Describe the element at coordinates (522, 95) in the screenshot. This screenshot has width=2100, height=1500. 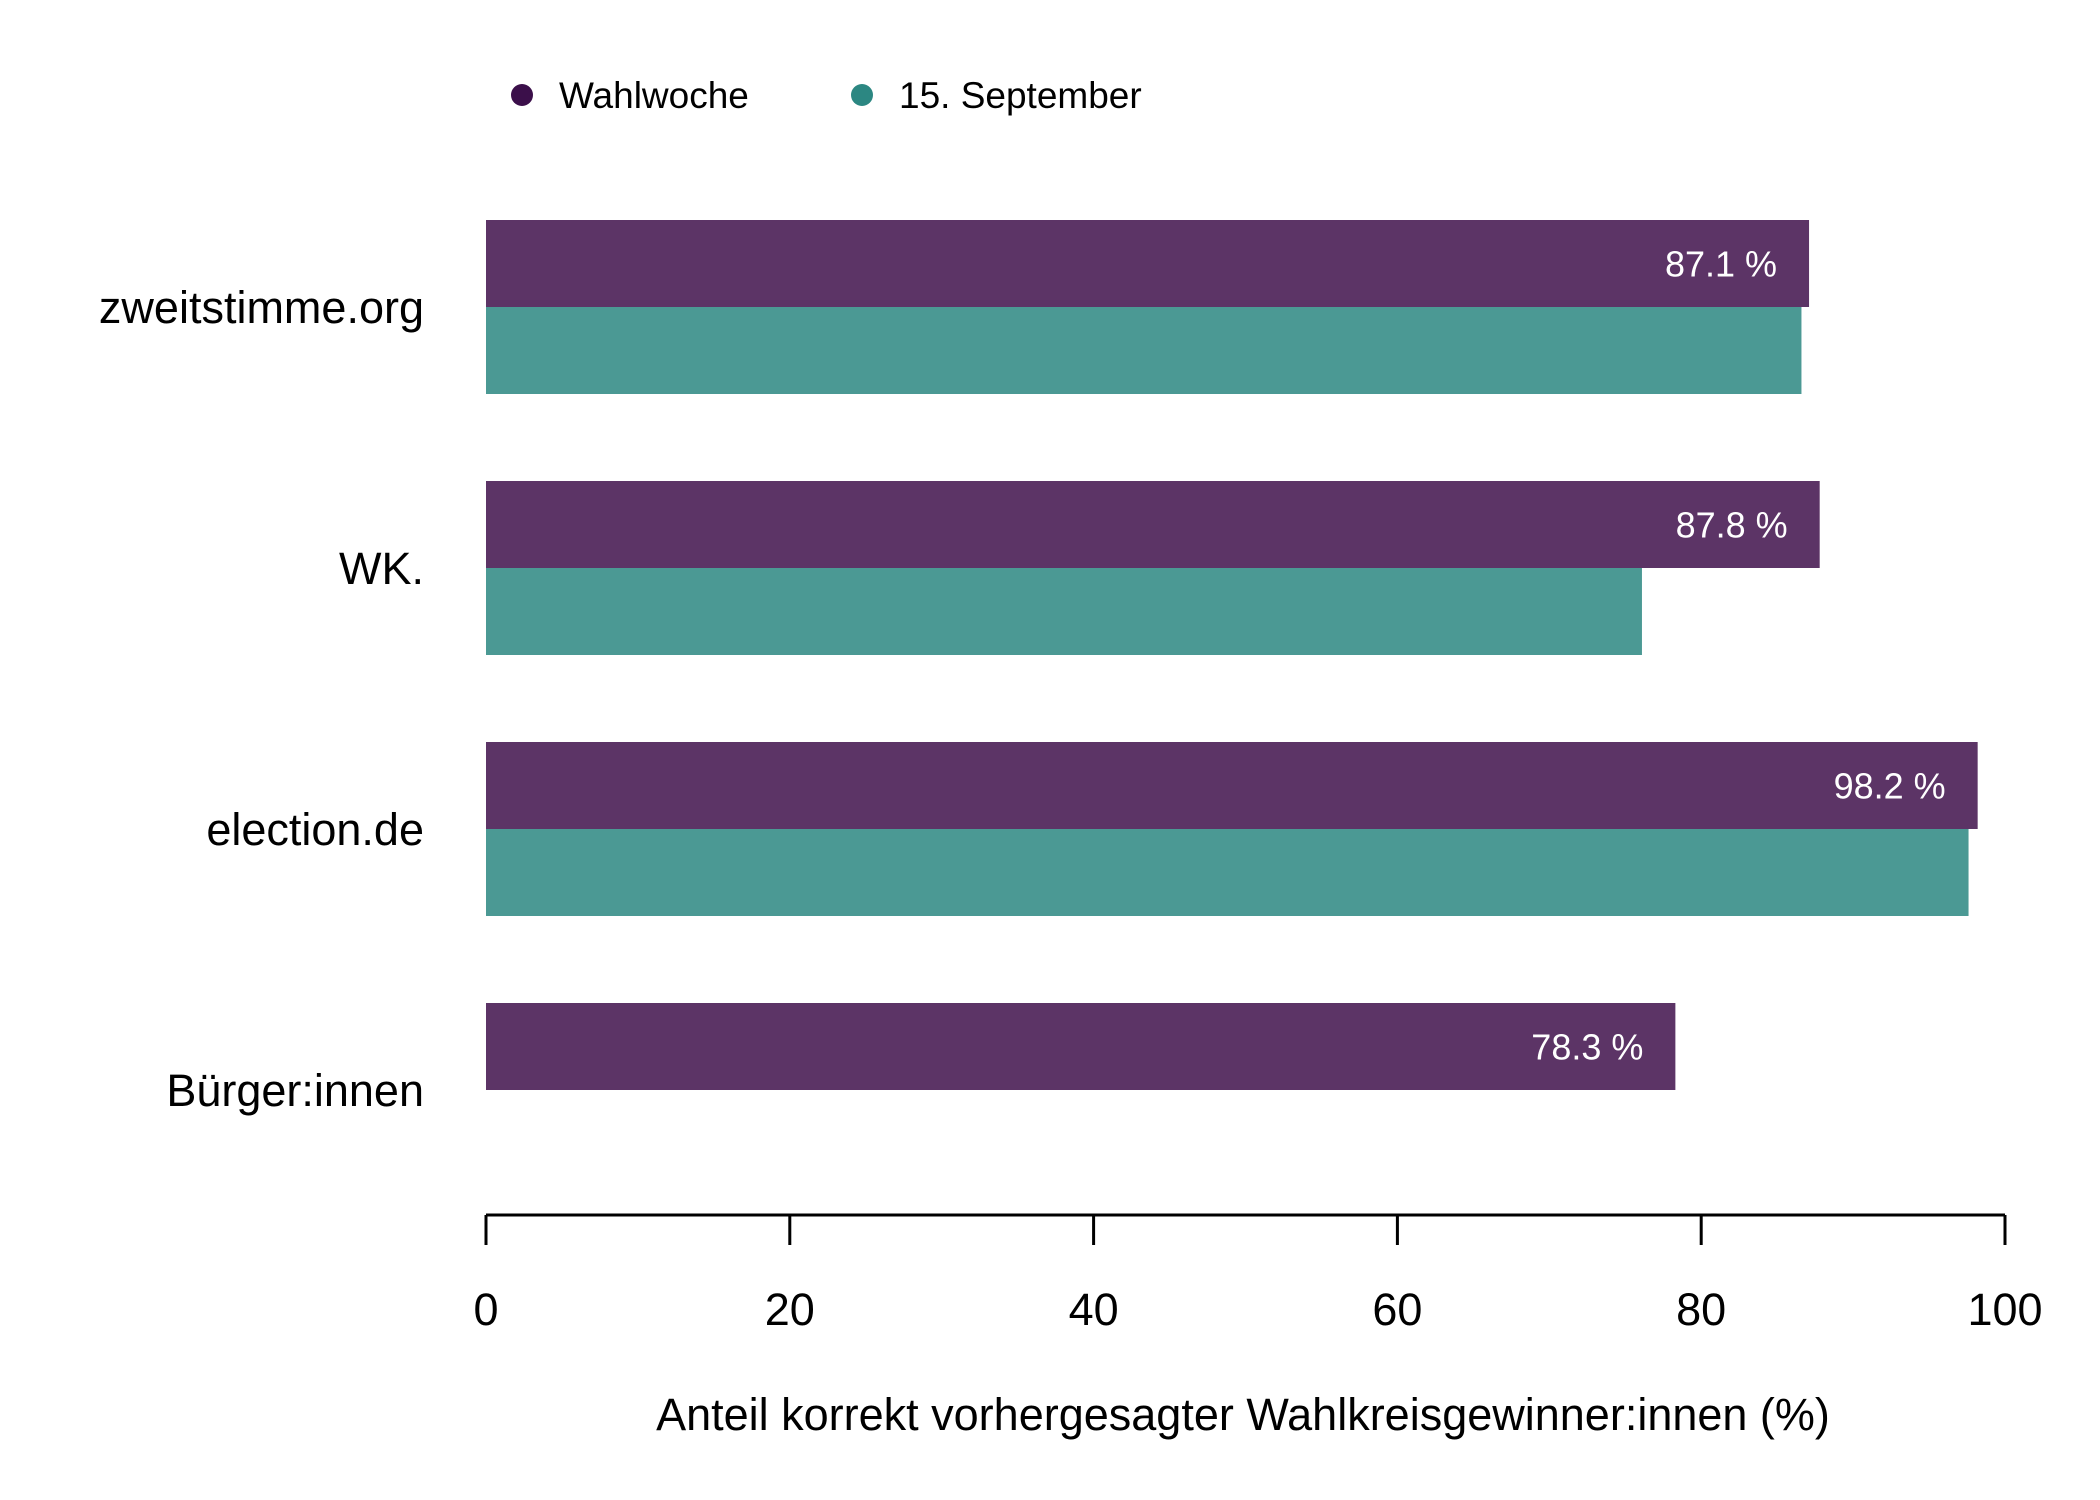
I see `legend-dot-wahlwoche` at that location.